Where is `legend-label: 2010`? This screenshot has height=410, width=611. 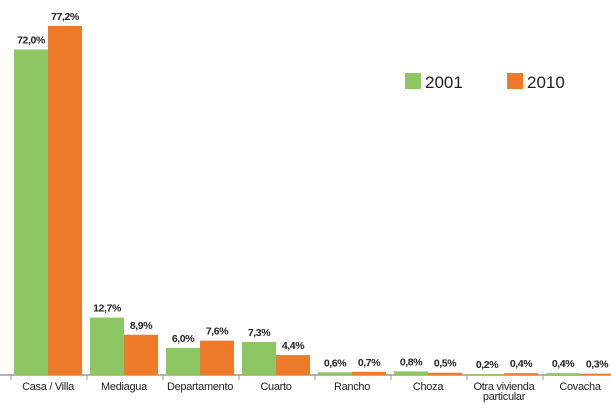
legend-label: 2010 is located at coordinates (546, 82).